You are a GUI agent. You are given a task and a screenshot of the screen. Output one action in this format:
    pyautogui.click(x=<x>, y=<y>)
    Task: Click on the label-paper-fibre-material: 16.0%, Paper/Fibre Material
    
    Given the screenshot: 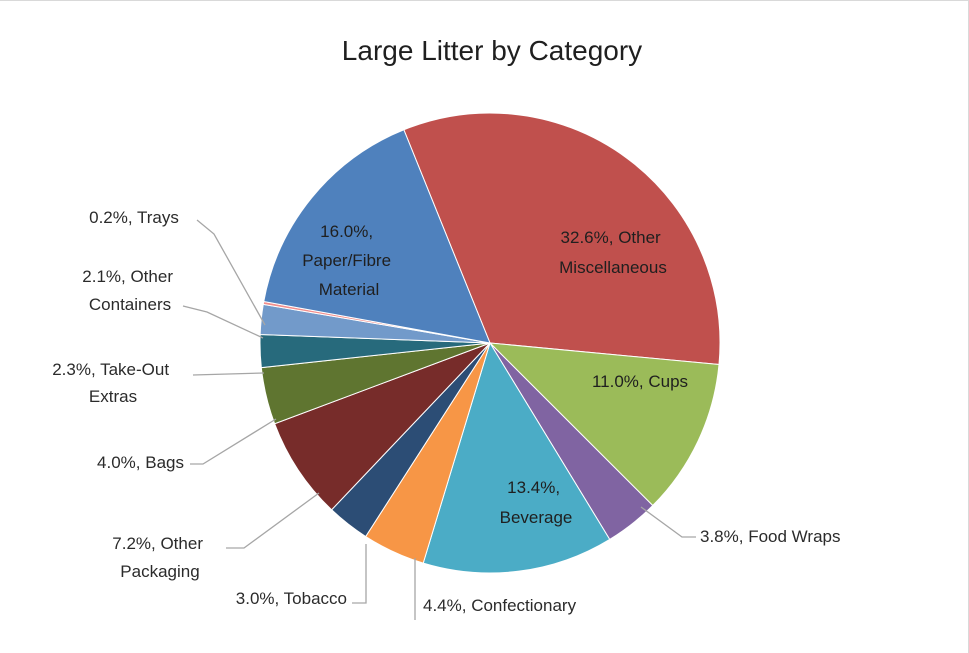 What is the action you would take?
    pyautogui.click(x=349, y=260)
    